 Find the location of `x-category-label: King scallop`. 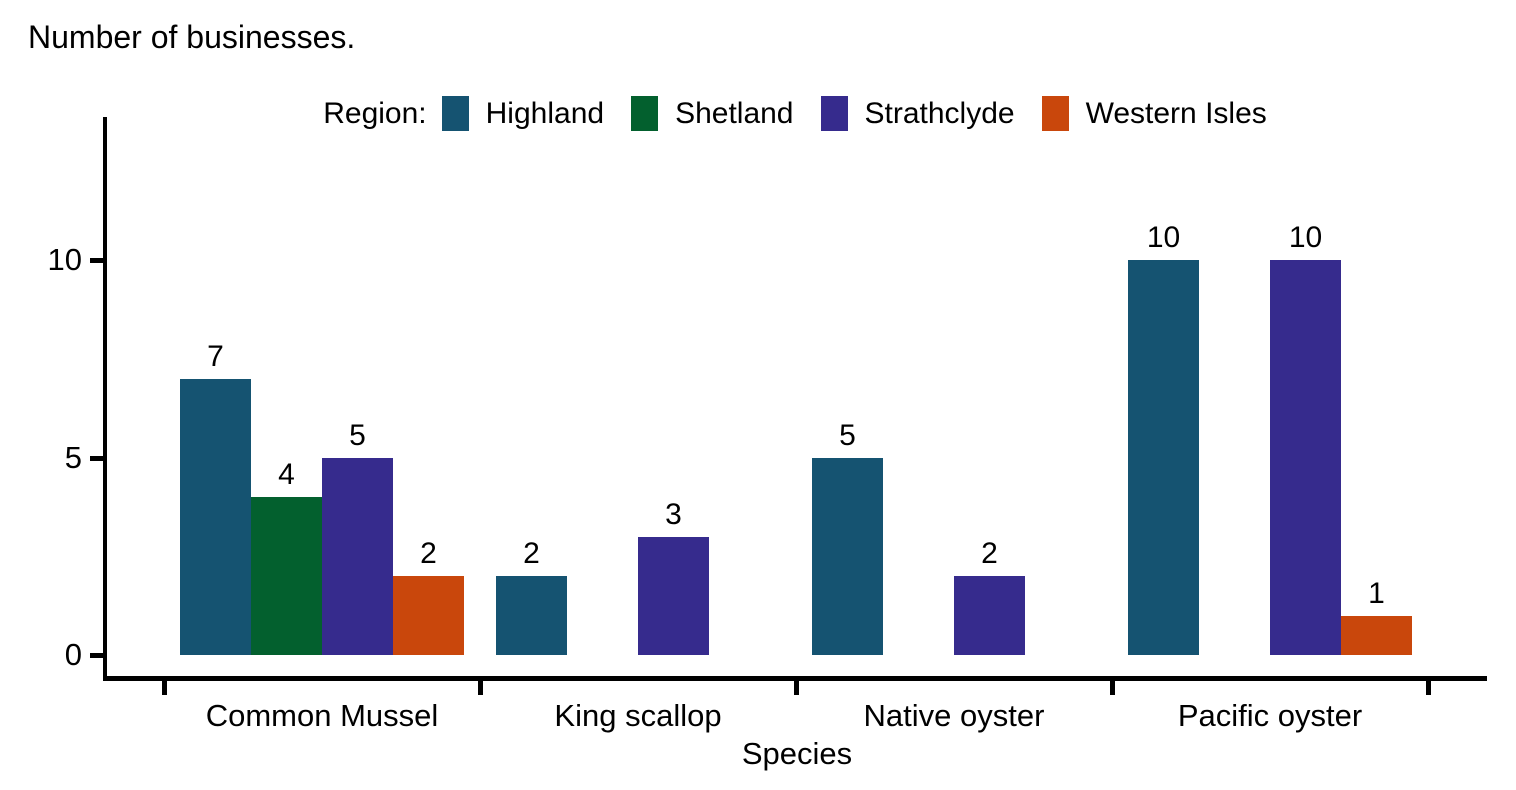

x-category-label: King scallop is located at coordinates (638, 715).